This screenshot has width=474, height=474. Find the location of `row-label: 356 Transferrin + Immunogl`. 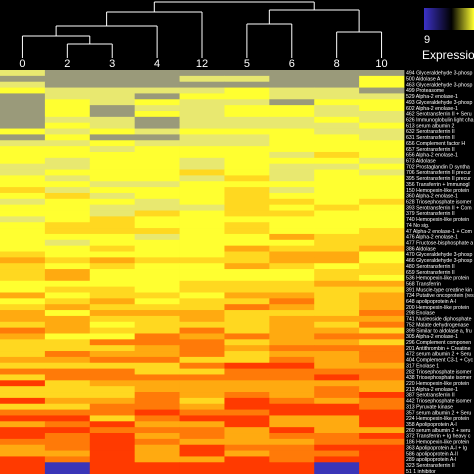

row-label: 356 Transferrin + Immunogl is located at coordinates (438, 185).